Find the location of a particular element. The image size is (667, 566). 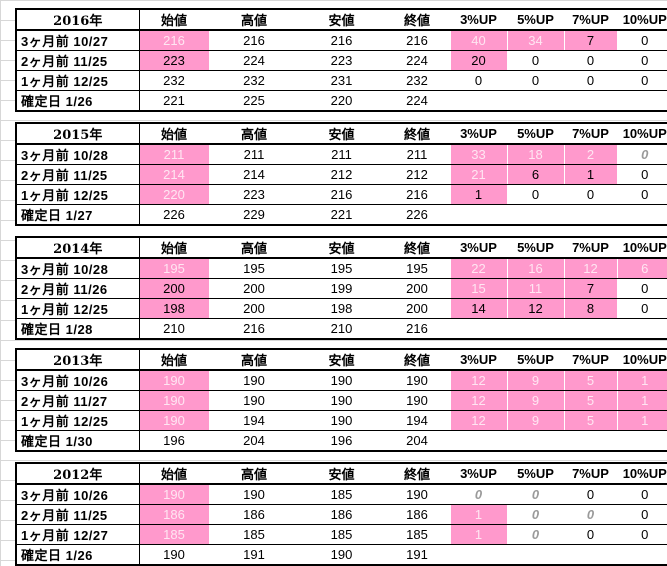

cell-close: 212 is located at coordinates (417, 174).